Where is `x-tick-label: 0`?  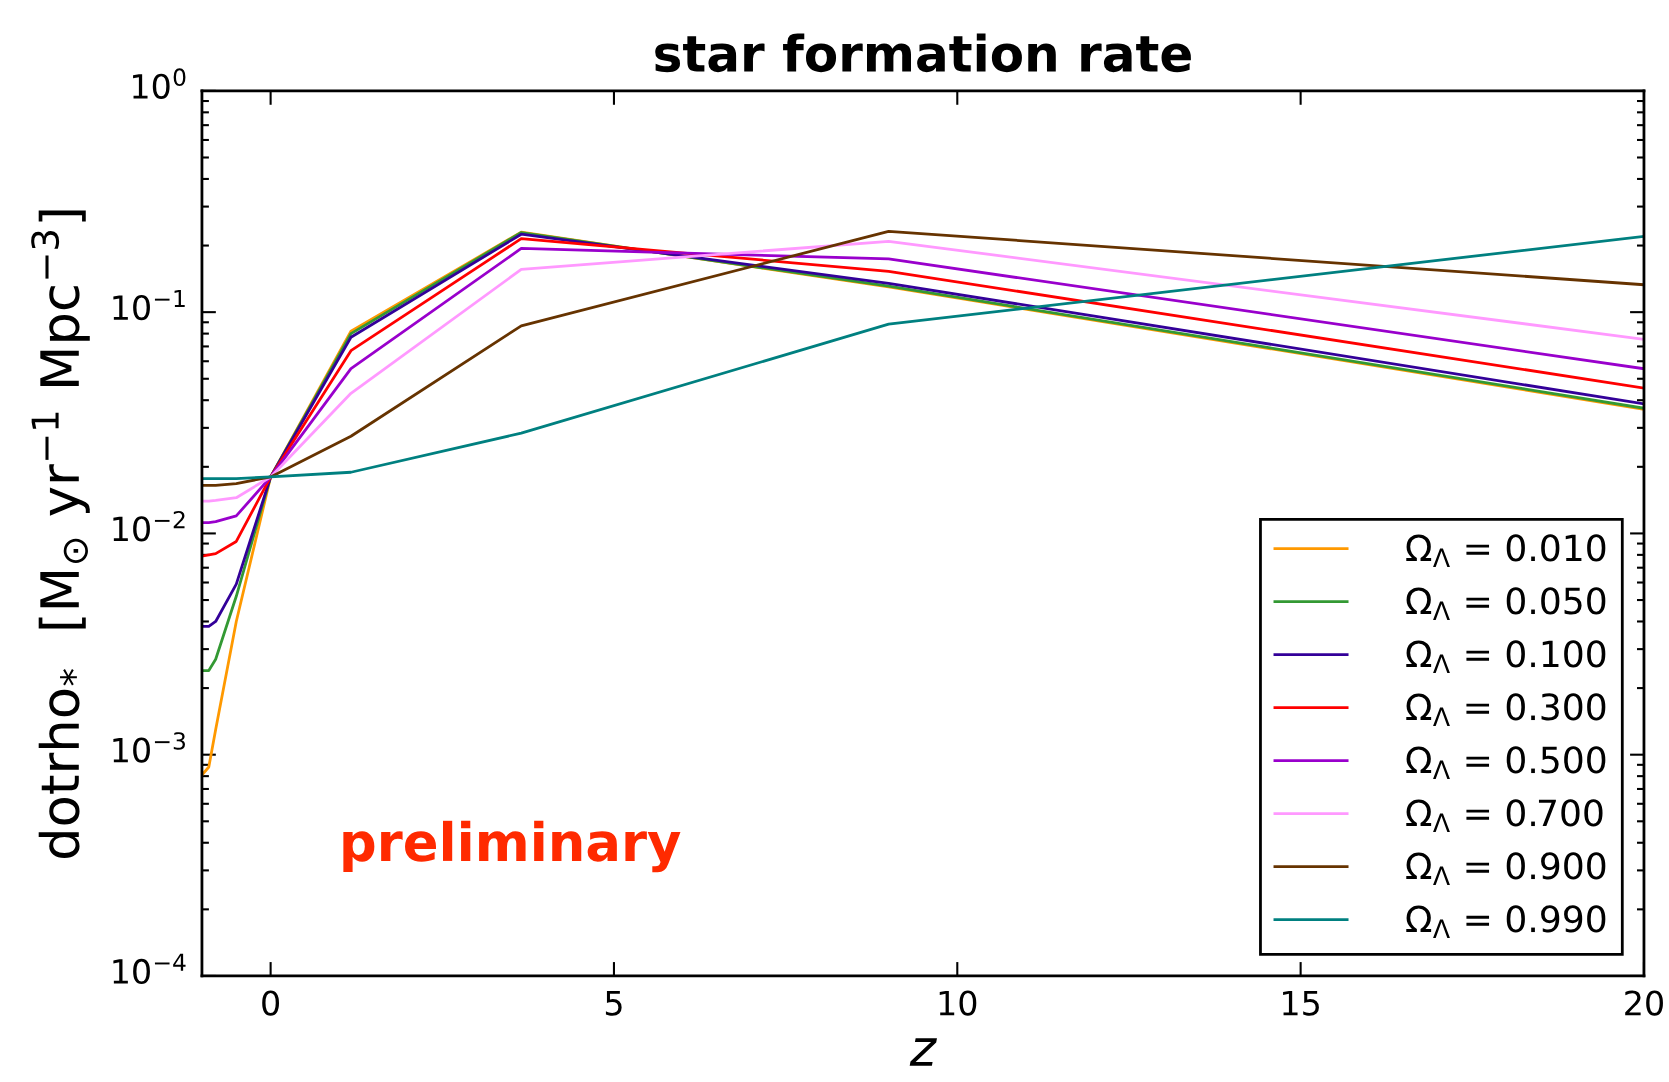 x-tick-label: 0 is located at coordinates (271, 1003).